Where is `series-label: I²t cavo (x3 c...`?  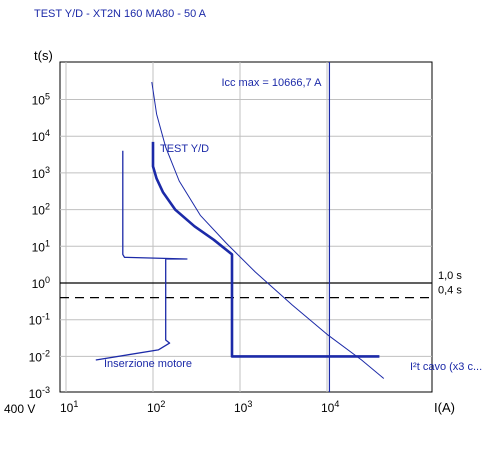
series-label: I²t cavo (x3 c... is located at coordinates (446, 367).